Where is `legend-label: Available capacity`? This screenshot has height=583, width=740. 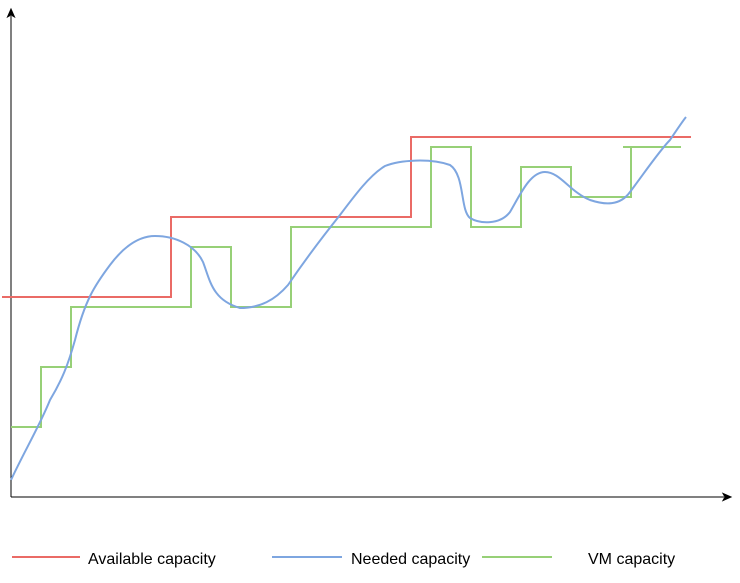
legend-label: Available capacity is located at coordinates (152, 559).